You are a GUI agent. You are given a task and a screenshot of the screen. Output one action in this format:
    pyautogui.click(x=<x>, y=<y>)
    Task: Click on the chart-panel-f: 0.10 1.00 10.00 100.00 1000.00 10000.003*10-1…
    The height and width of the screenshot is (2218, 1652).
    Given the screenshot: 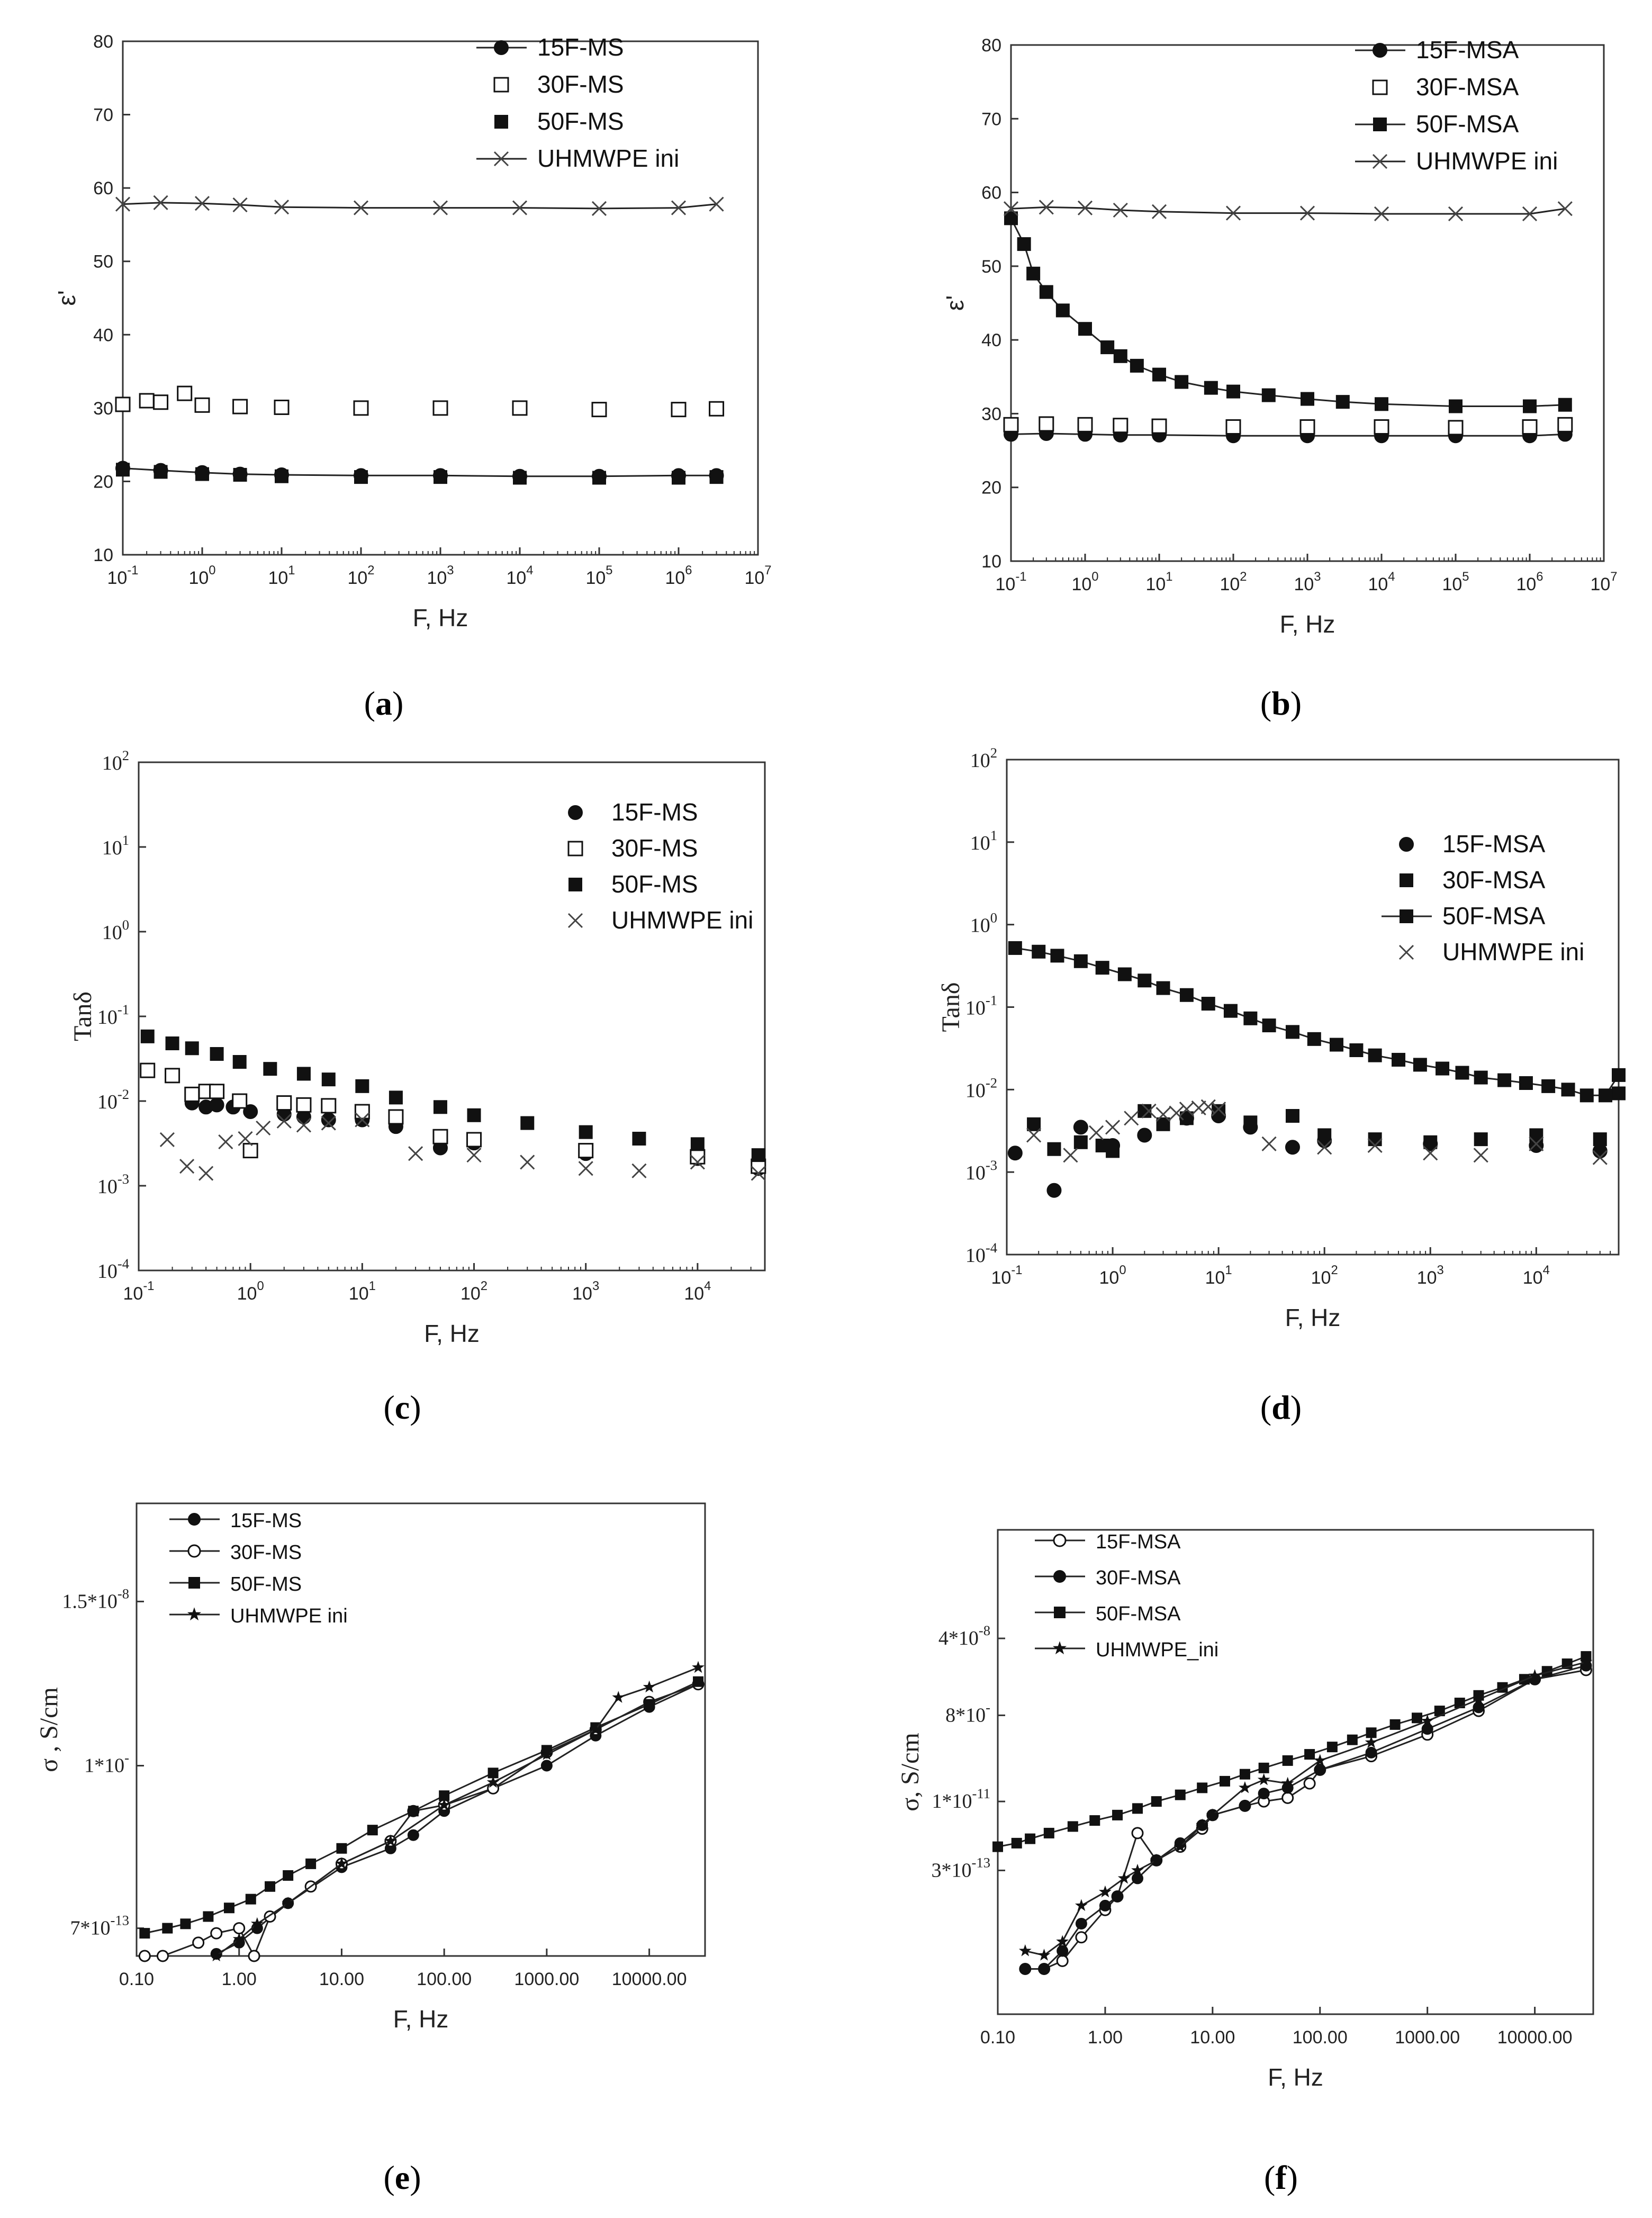 What is the action you would take?
    pyautogui.click(x=1245, y=1862)
    